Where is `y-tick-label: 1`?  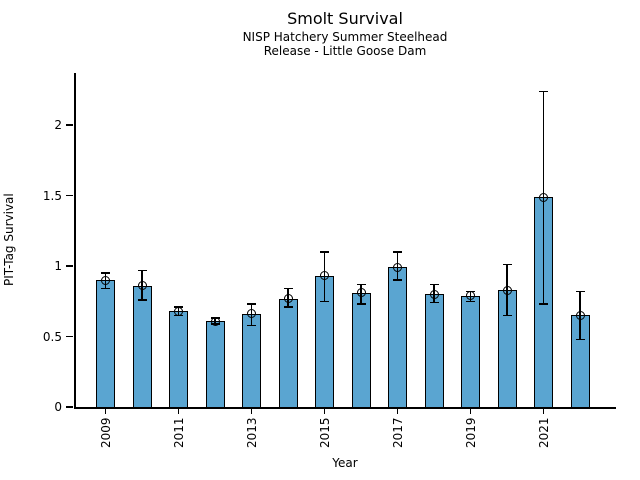 y-tick-label: 1 is located at coordinates (58, 266).